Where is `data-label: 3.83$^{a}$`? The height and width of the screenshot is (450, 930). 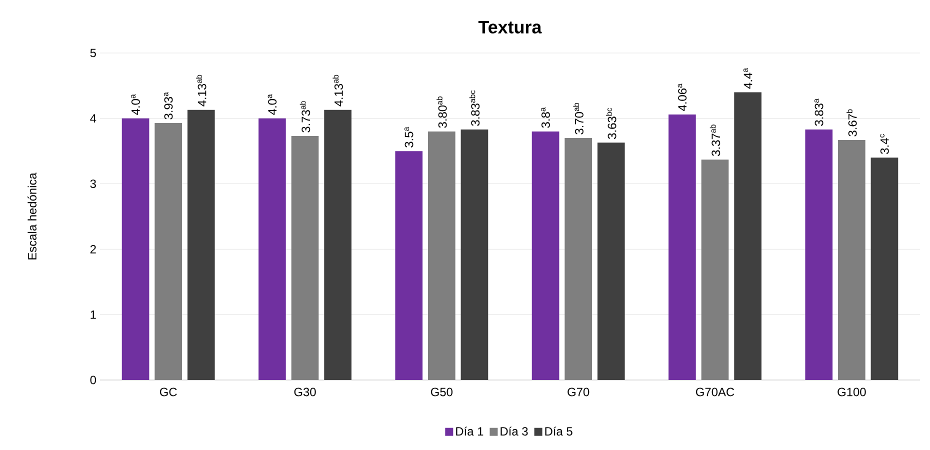 data-label: 3.83$^{a}$ is located at coordinates (819, 112).